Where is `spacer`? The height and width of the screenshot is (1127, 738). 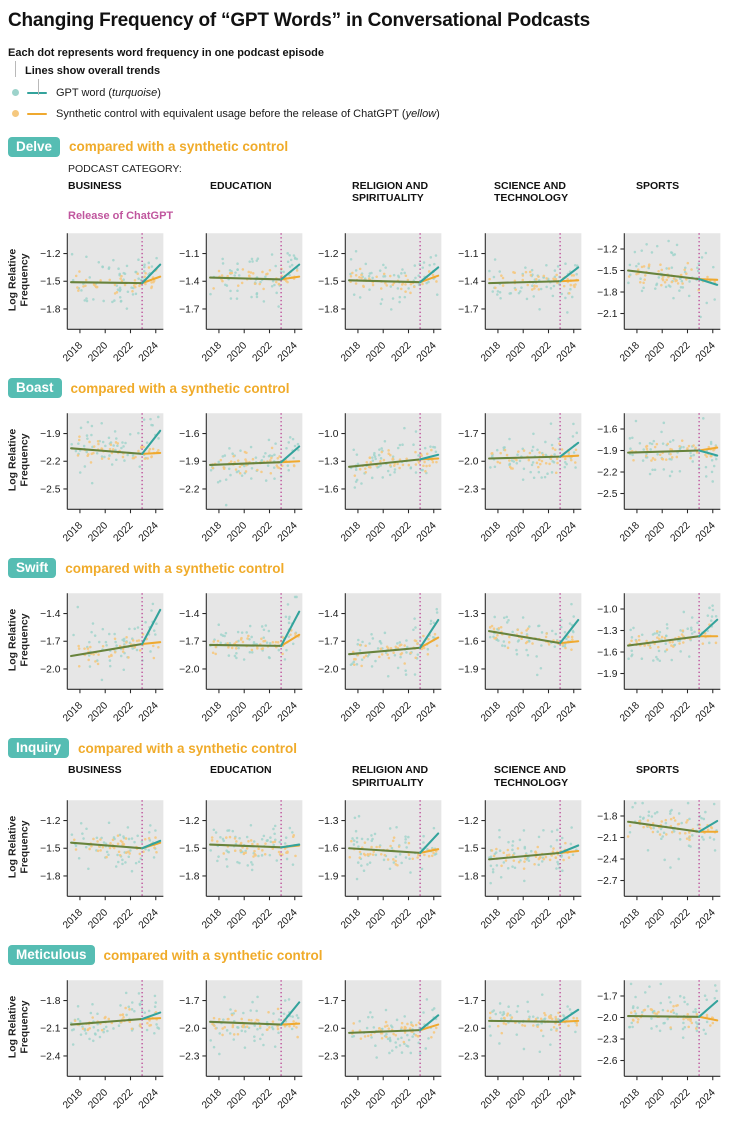
spacer is located at coordinates (19, 192).